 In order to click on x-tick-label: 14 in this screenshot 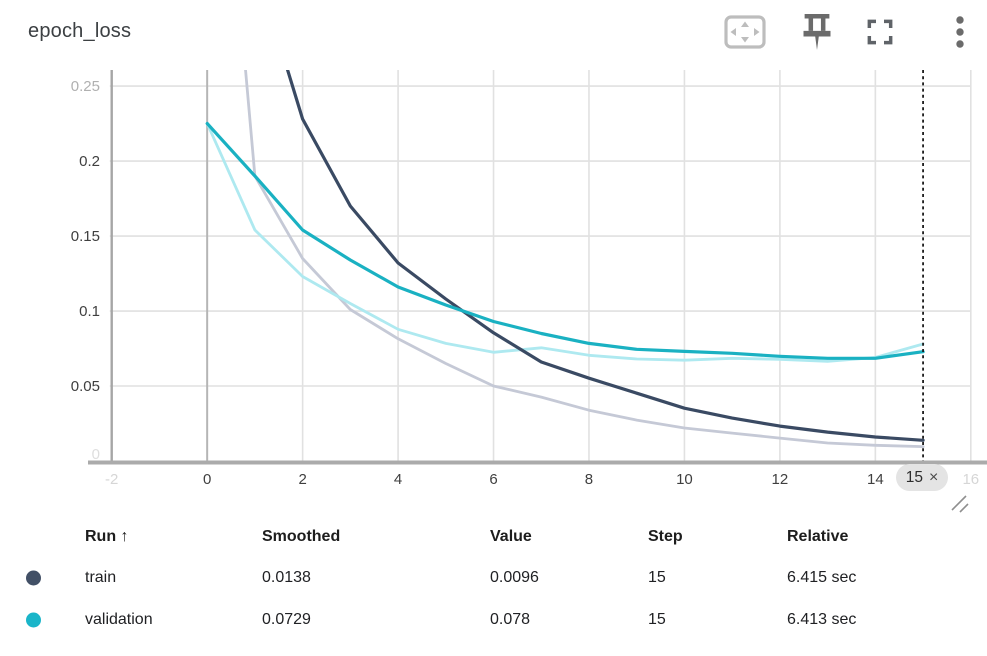, I will do `click(875, 479)`.